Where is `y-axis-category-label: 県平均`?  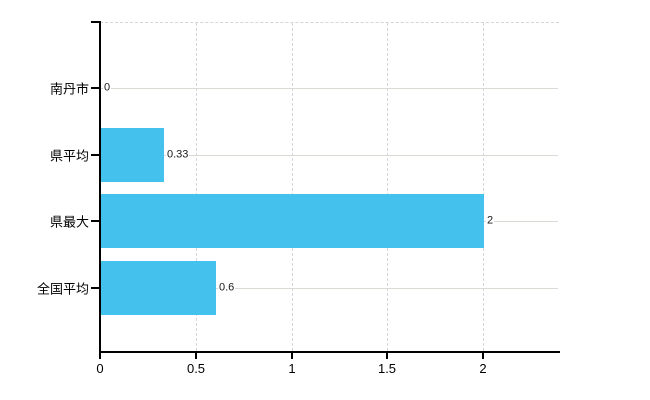
y-axis-category-label: 県平均 is located at coordinates (69, 156).